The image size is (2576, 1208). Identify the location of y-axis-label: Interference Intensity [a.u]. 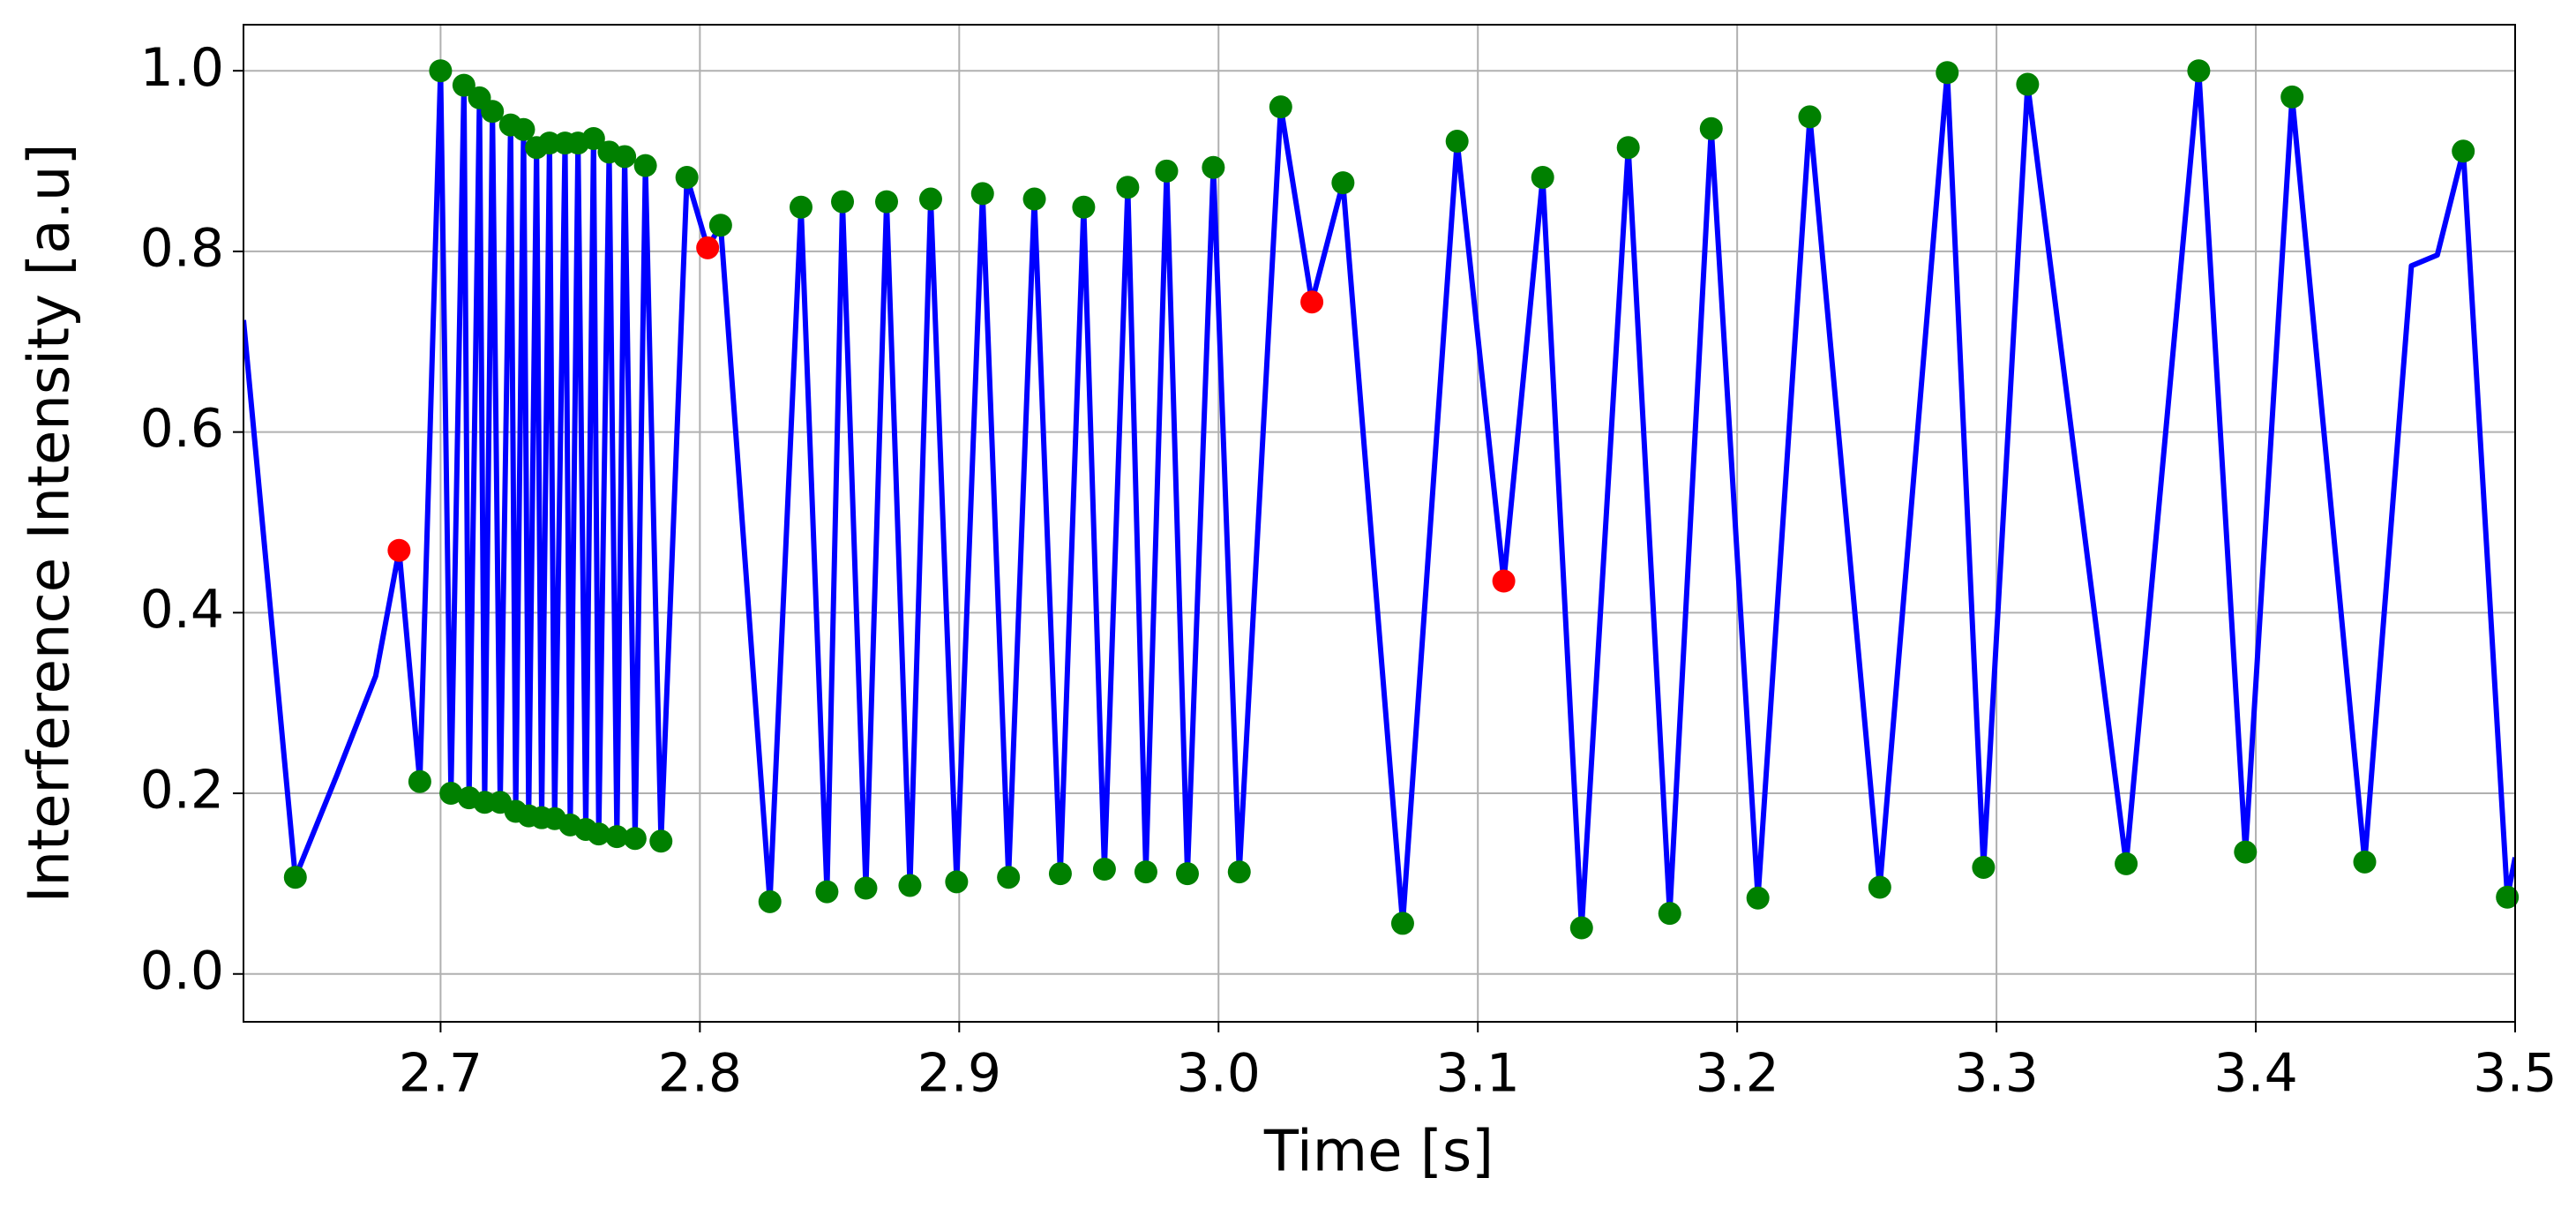
(51, 524).